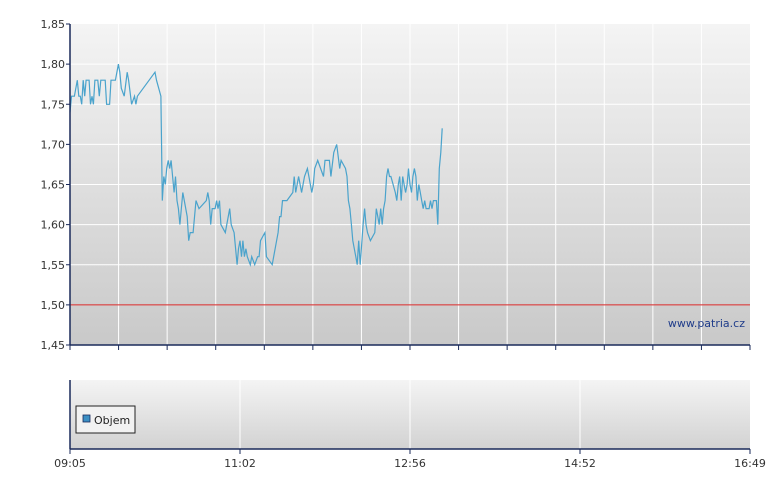 This screenshot has width=780, height=490. Describe the element at coordinates (112, 420) in the screenshot. I see `legend-label-objem: Objem` at that location.